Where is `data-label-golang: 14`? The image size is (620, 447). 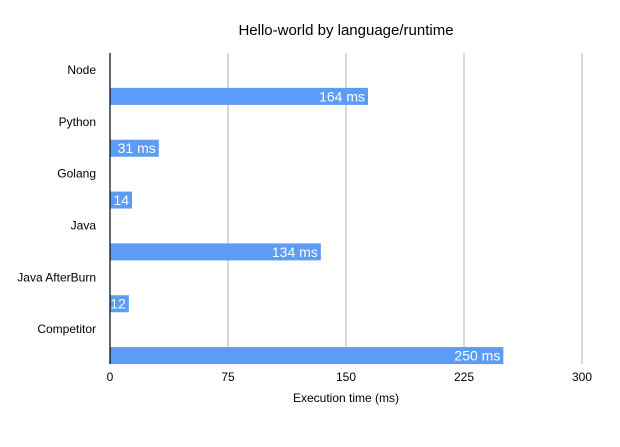 data-label-golang: 14 is located at coordinates (121, 200).